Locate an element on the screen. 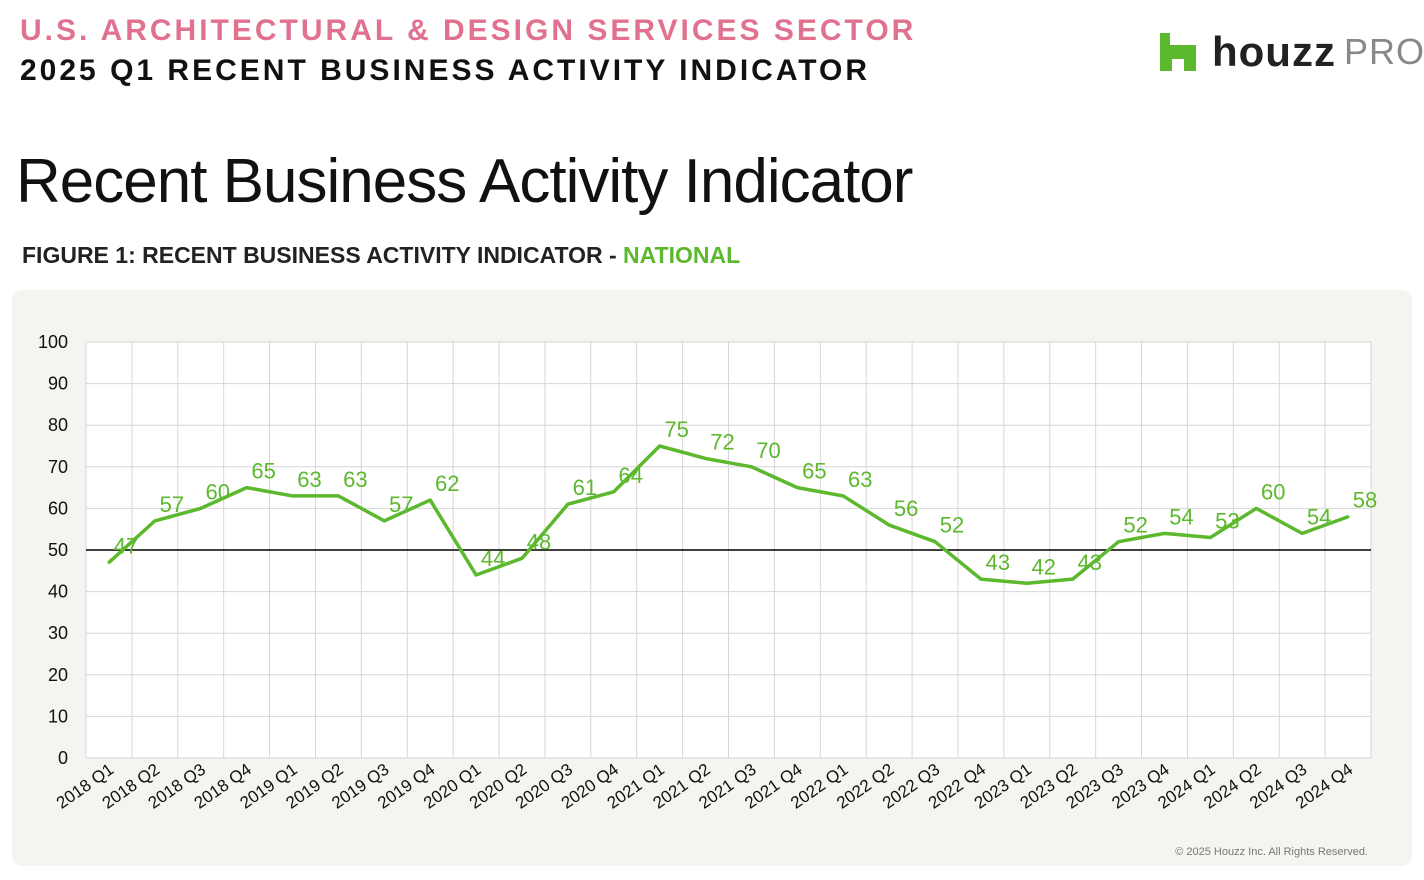 The image size is (1424, 880). data-label: 42 is located at coordinates (1044, 566).